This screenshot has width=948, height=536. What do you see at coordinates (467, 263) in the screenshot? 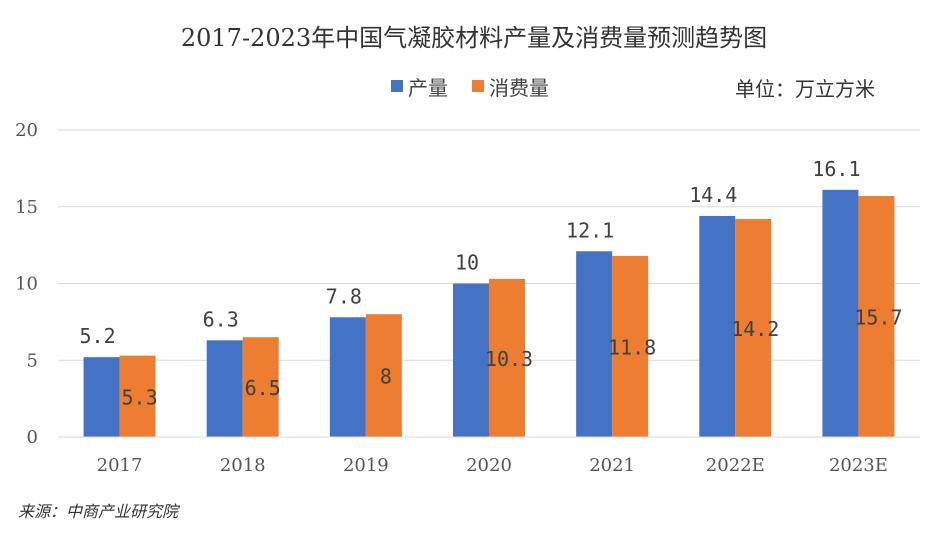
I see `data-label-production: 10` at bounding box center [467, 263].